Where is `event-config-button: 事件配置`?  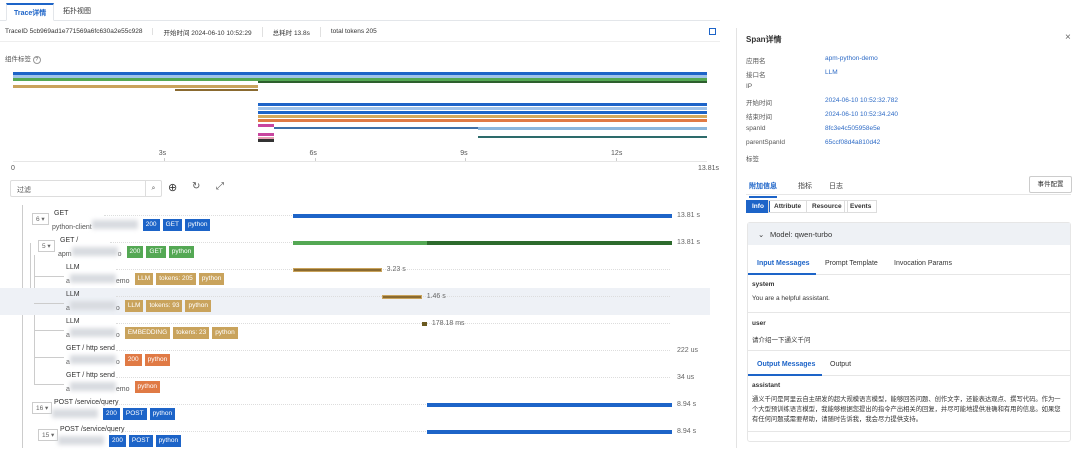 event-config-button: 事件配置 is located at coordinates (1050, 184).